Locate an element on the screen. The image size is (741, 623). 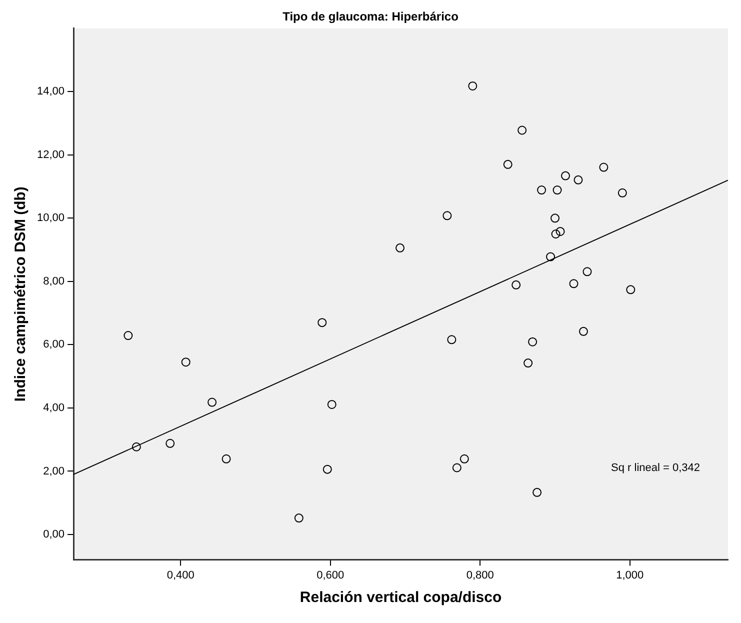
y-tick-label: 6,00 is located at coordinates (54, 344).